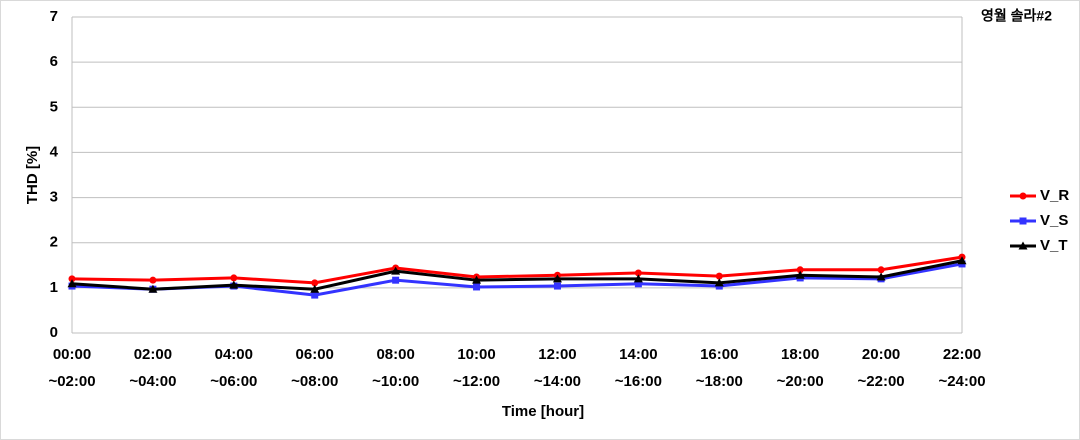  Describe the element at coordinates (881, 354) in the screenshot. I see `x-tick-label: 20:00` at that location.